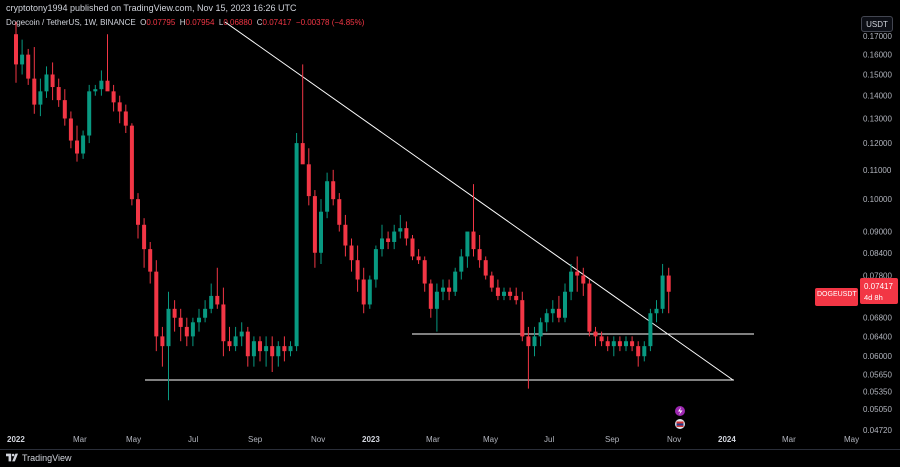  What do you see at coordinates (680, 424) in the screenshot?
I see `flag-icon` at bounding box center [680, 424].